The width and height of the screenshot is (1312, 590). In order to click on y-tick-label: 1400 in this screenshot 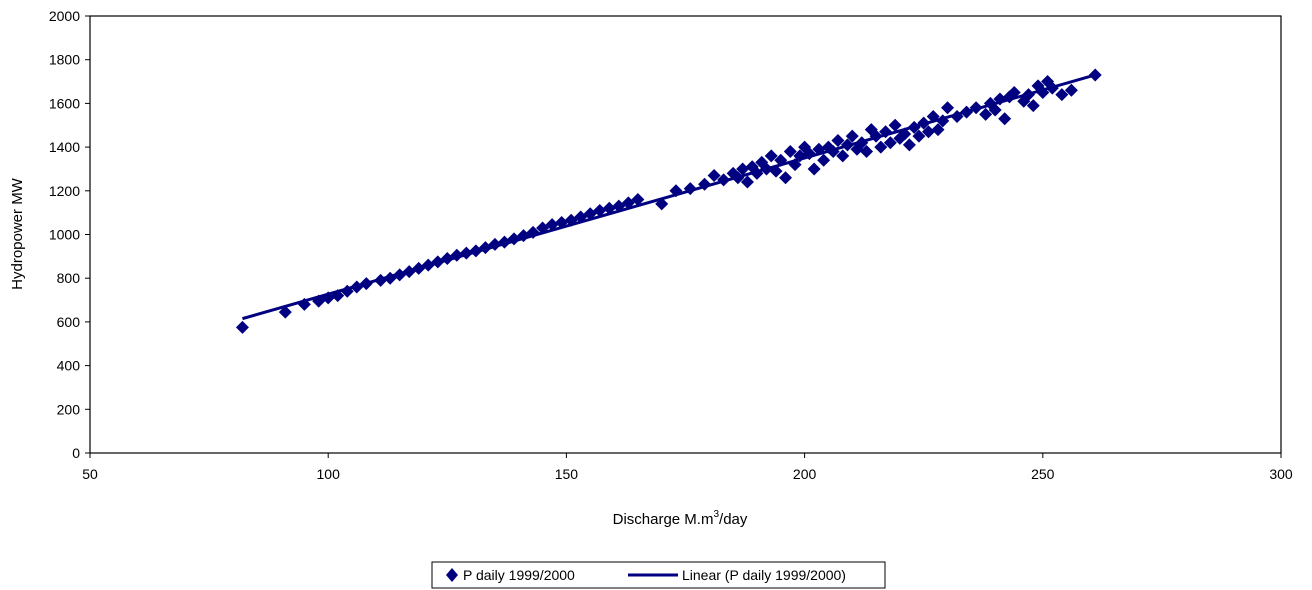, I will do `click(64, 147)`.